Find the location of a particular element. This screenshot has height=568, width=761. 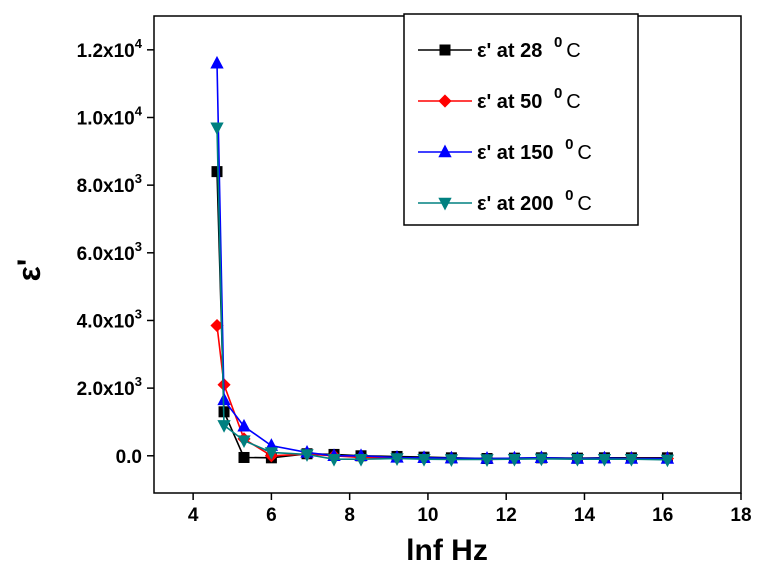

y-tick-mantissa: 0.0 is located at coordinates (129, 457).